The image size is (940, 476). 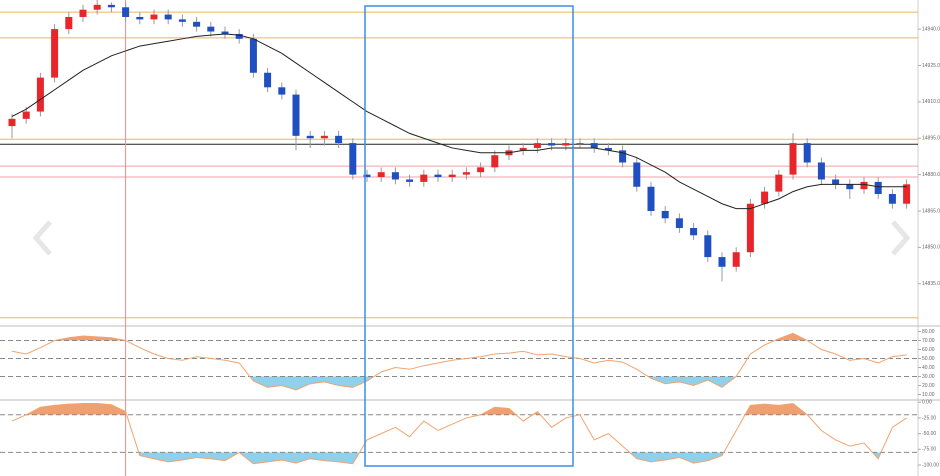 What do you see at coordinates (927, 403) in the screenshot?
I see `y-tick-label: 0.00` at bounding box center [927, 403].